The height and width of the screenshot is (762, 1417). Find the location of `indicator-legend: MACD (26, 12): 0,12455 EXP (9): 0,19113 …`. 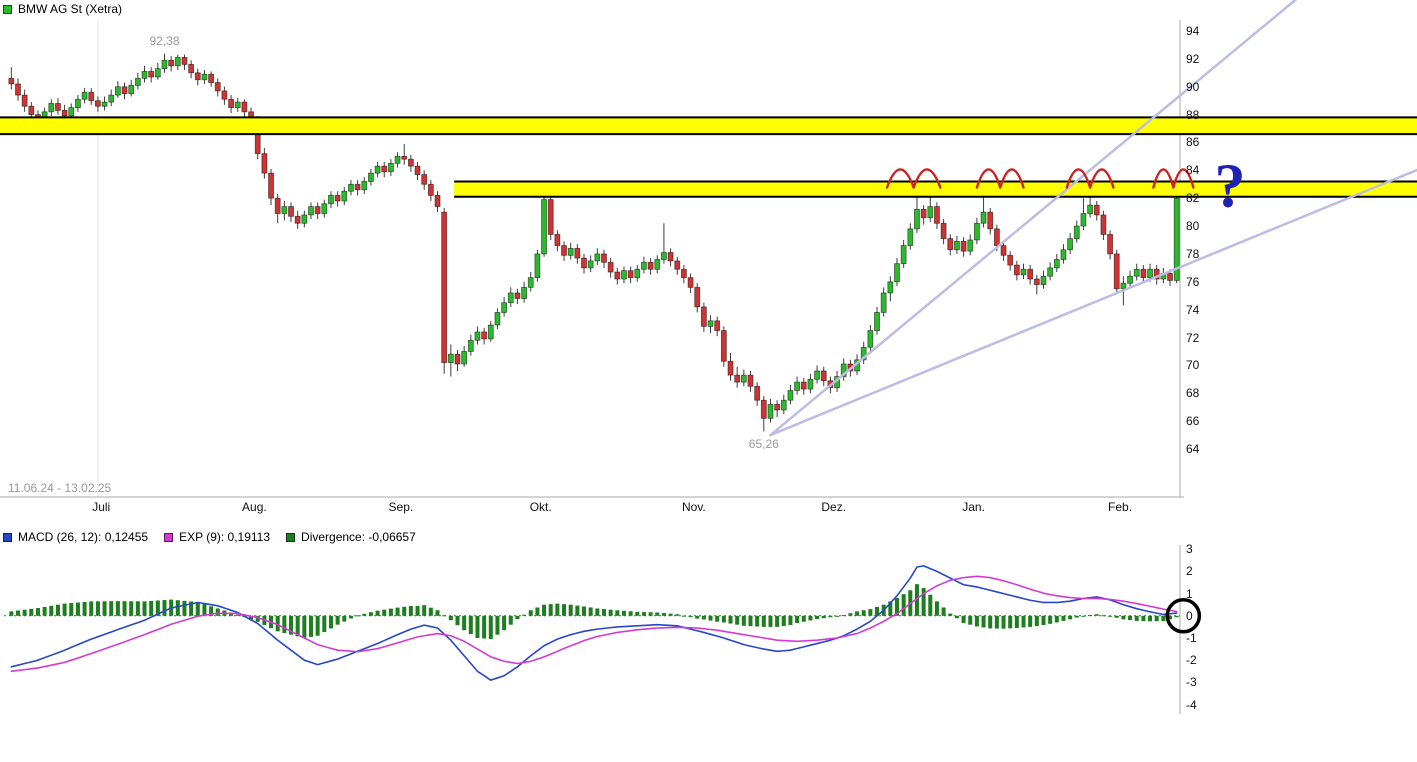

indicator-legend: MACD (26, 12): 0,12455 EXP (9): 0,19113 … is located at coordinates (209, 537).